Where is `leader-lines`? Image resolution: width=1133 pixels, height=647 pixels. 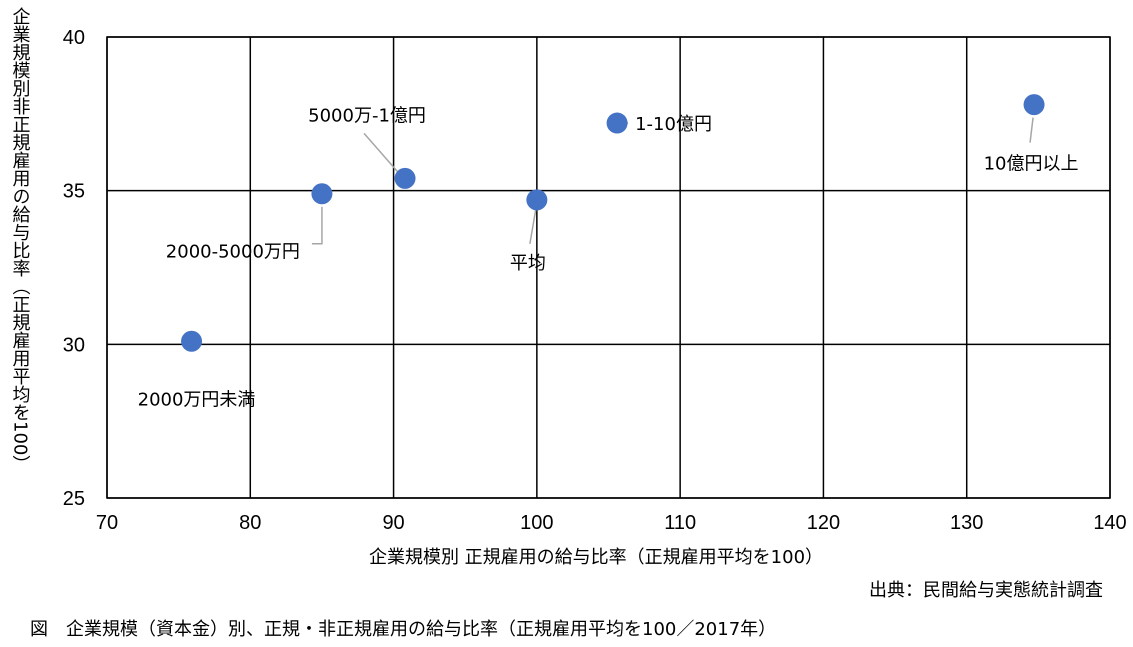 leader-lines is located at coordinates (672, 181).